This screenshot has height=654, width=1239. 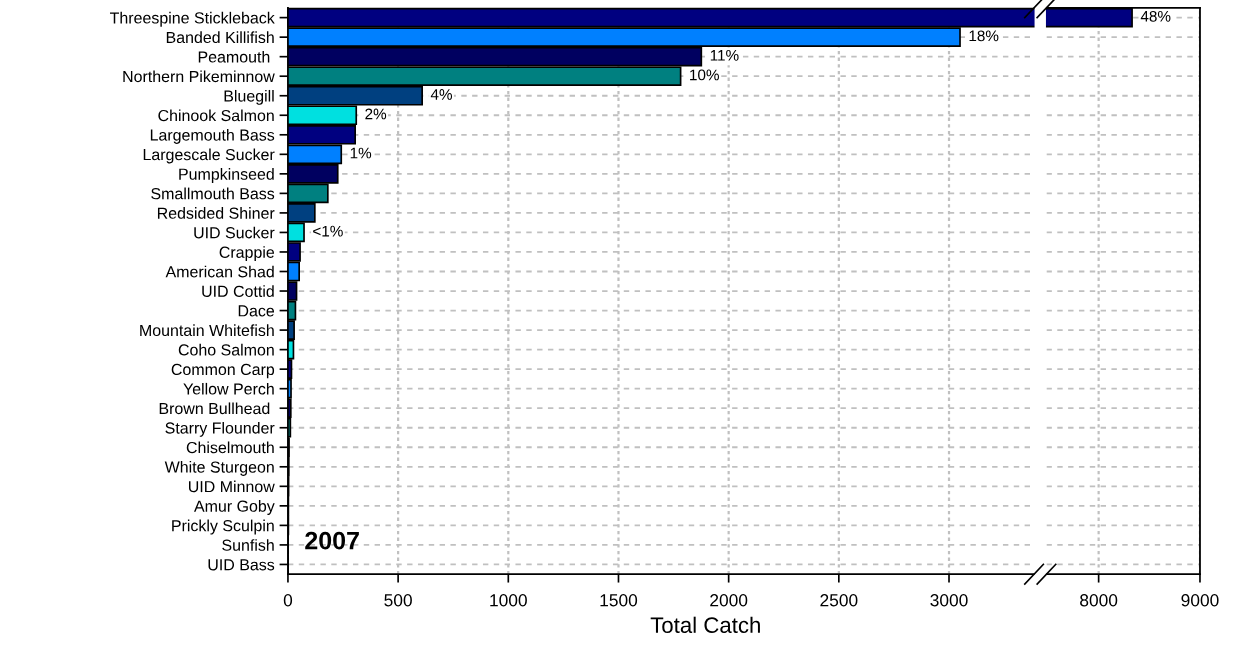 I want to click on annotation: <1%, so click(x=328, y=231).